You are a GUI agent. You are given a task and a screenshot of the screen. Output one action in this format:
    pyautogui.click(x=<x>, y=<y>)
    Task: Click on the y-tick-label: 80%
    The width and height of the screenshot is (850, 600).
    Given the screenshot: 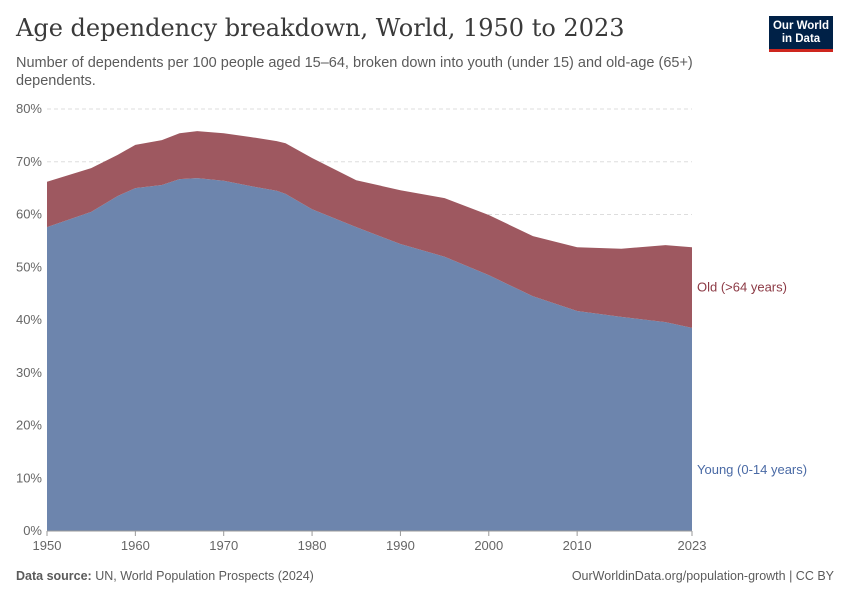 What is the action you would take?
    pyautogui.click(x=29, y=108)
    